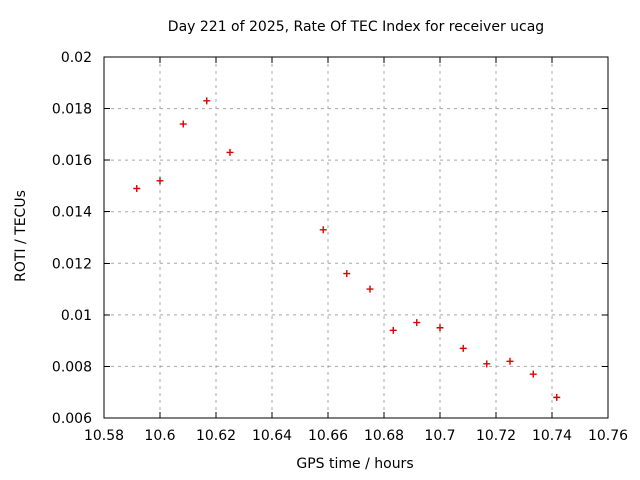 The image size is (640, 480). I want to click on x-tick-label: 10.76, so click(608, 436).